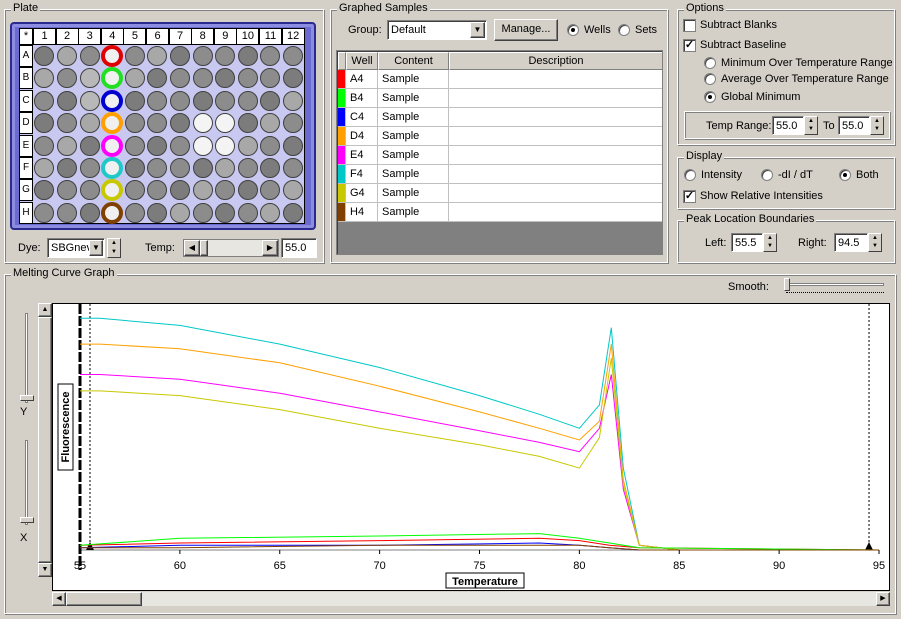  Describe the element at coordinates (45, 570) in the screenshot. I see `scroll-down-icon: ▼` at that location.